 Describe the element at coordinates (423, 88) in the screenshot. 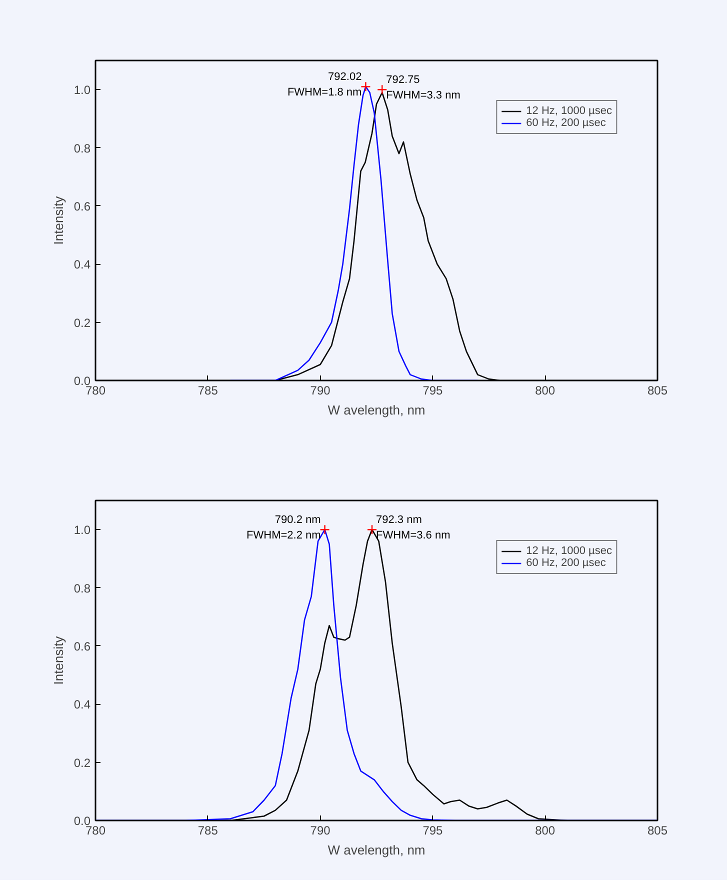

I see `annotation: 792.75 FWHM=3.3 nm` at that location.